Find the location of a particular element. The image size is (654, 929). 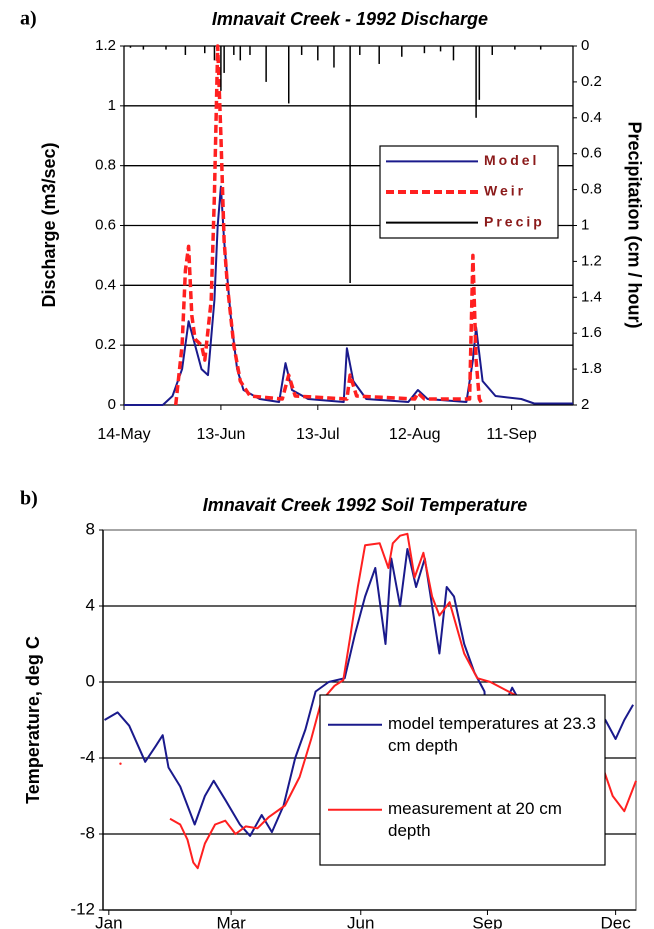

y2-tick-label: 1.6 is located at coordinates (591, 332).